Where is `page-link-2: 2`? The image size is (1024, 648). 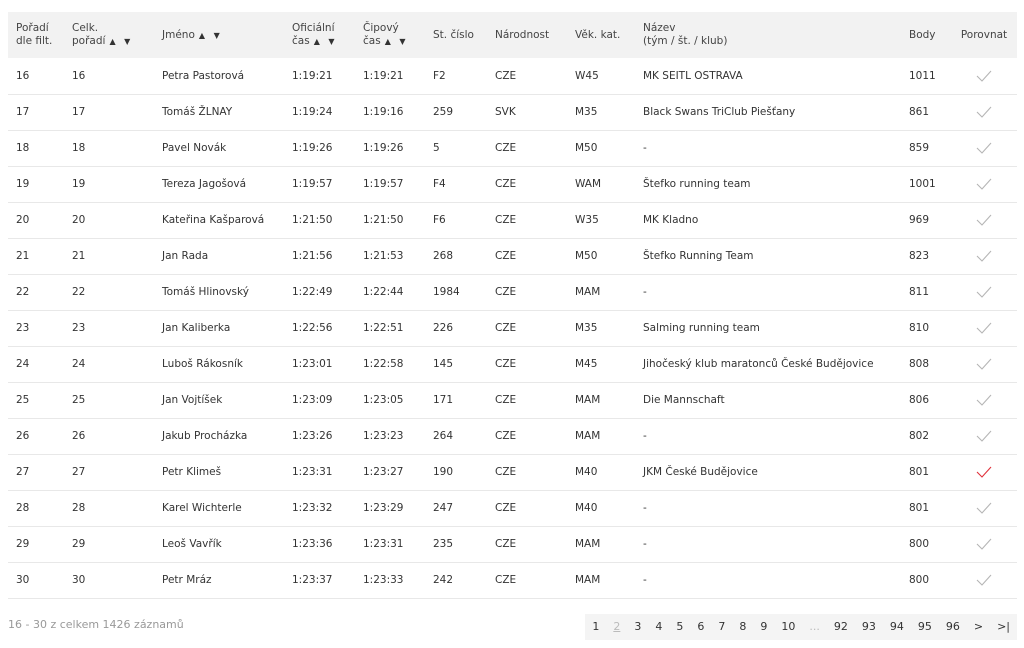
page-link-2: 2 is located at coordinates (617, 626).